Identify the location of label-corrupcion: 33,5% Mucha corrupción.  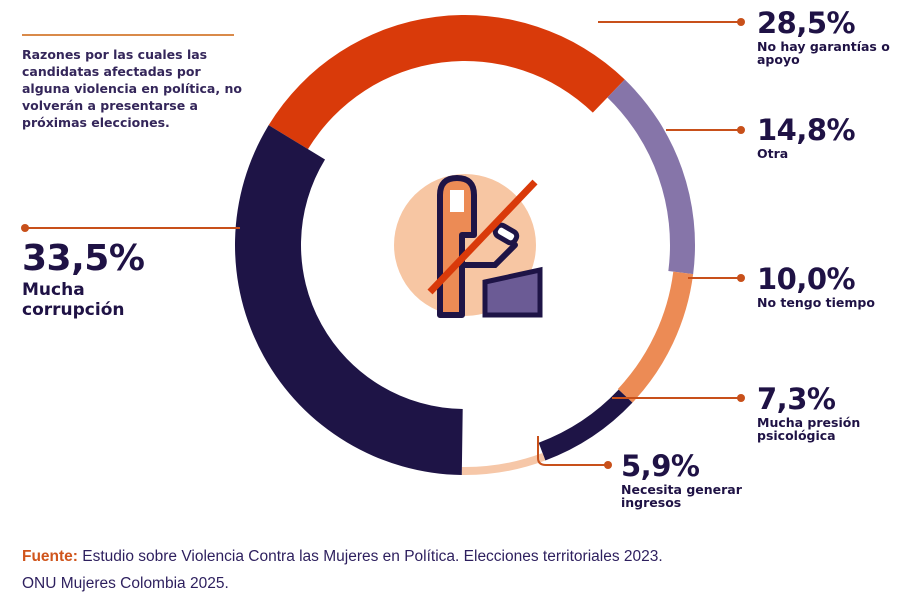
(83, 279).